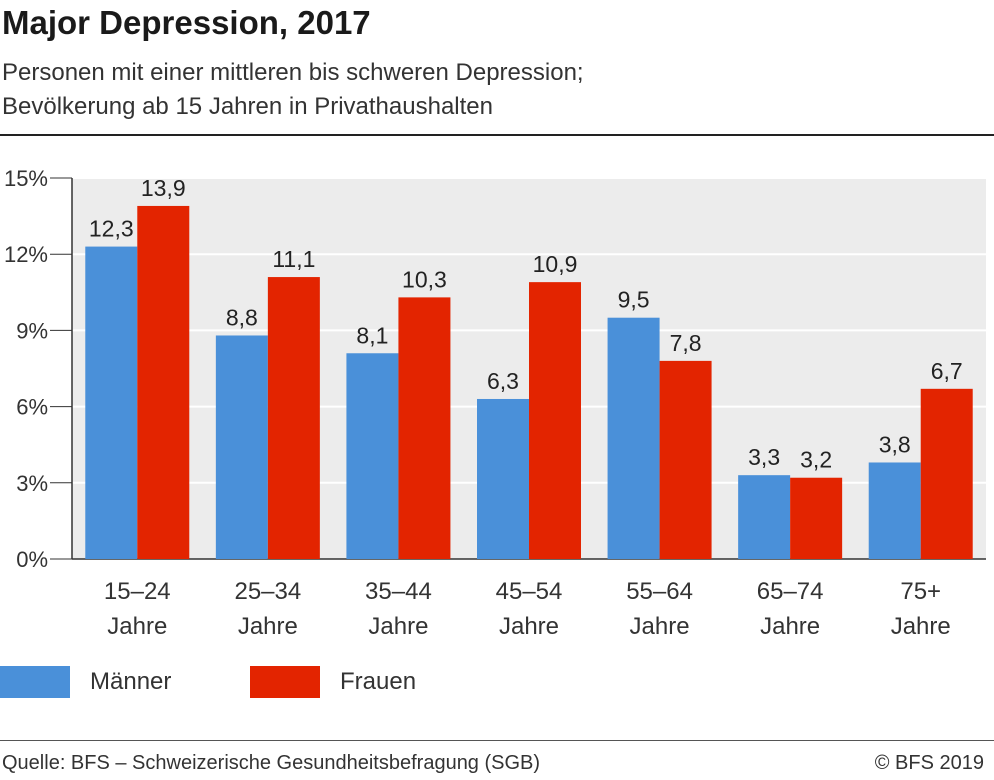 This screenshot has width=994, height=780. Describe the element at coordinates (372, 335) in the screenshot. I see `data-label: 8,1` at that location.